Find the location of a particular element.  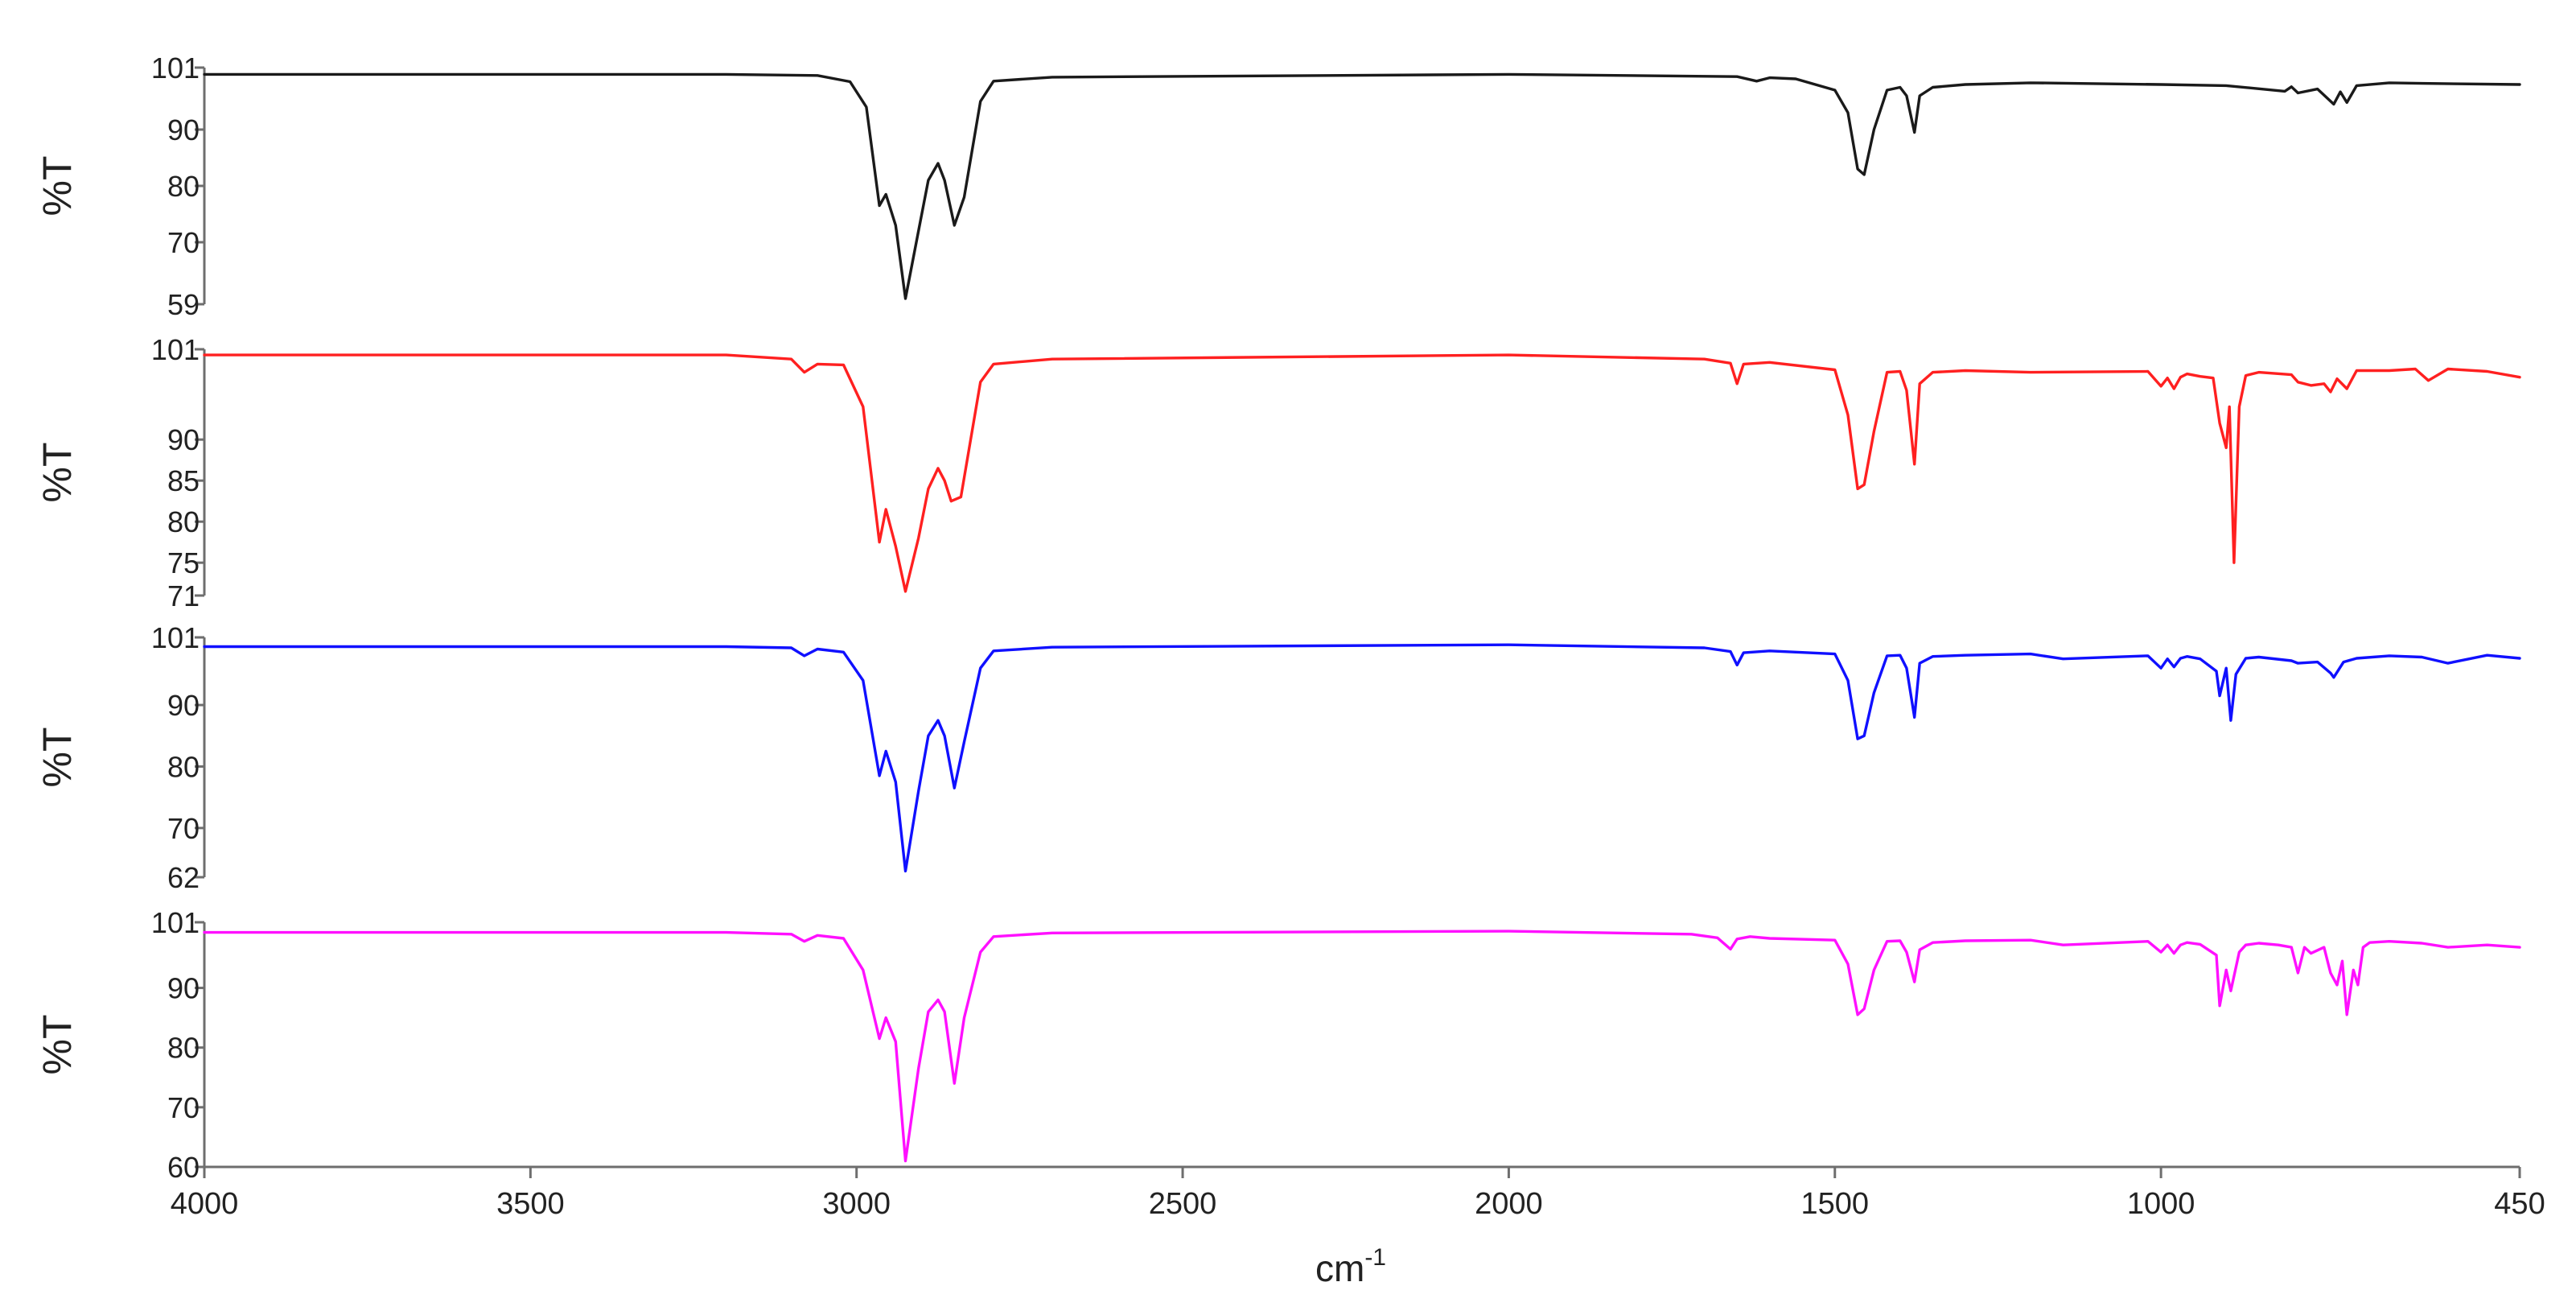

y-tick-label: 60 is located at coordinates (183, 1167).